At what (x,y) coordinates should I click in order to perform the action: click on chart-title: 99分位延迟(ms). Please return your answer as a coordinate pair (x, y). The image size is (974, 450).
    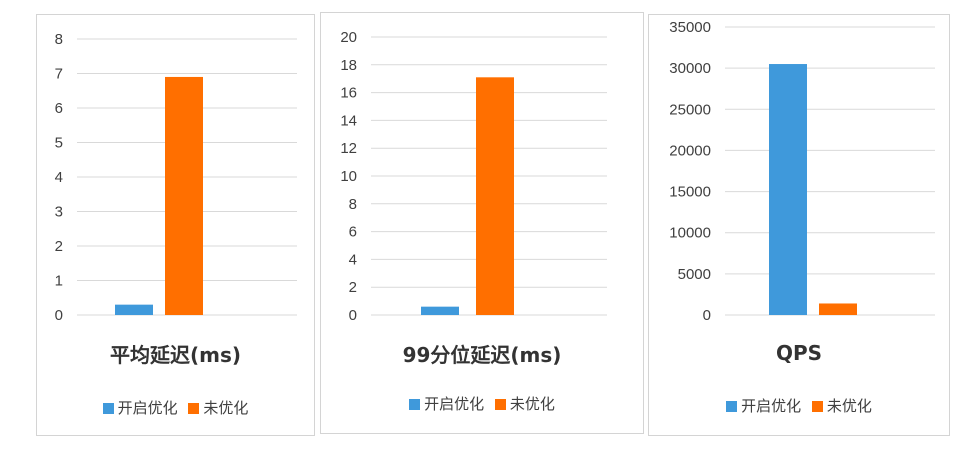
    Looking at the image, I should click on (482, 355).